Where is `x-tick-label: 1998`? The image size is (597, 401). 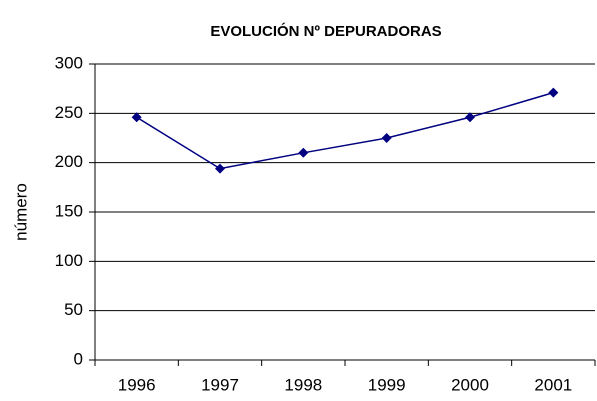
x-tick-label: 1998 is located at coordinates (303, 384).